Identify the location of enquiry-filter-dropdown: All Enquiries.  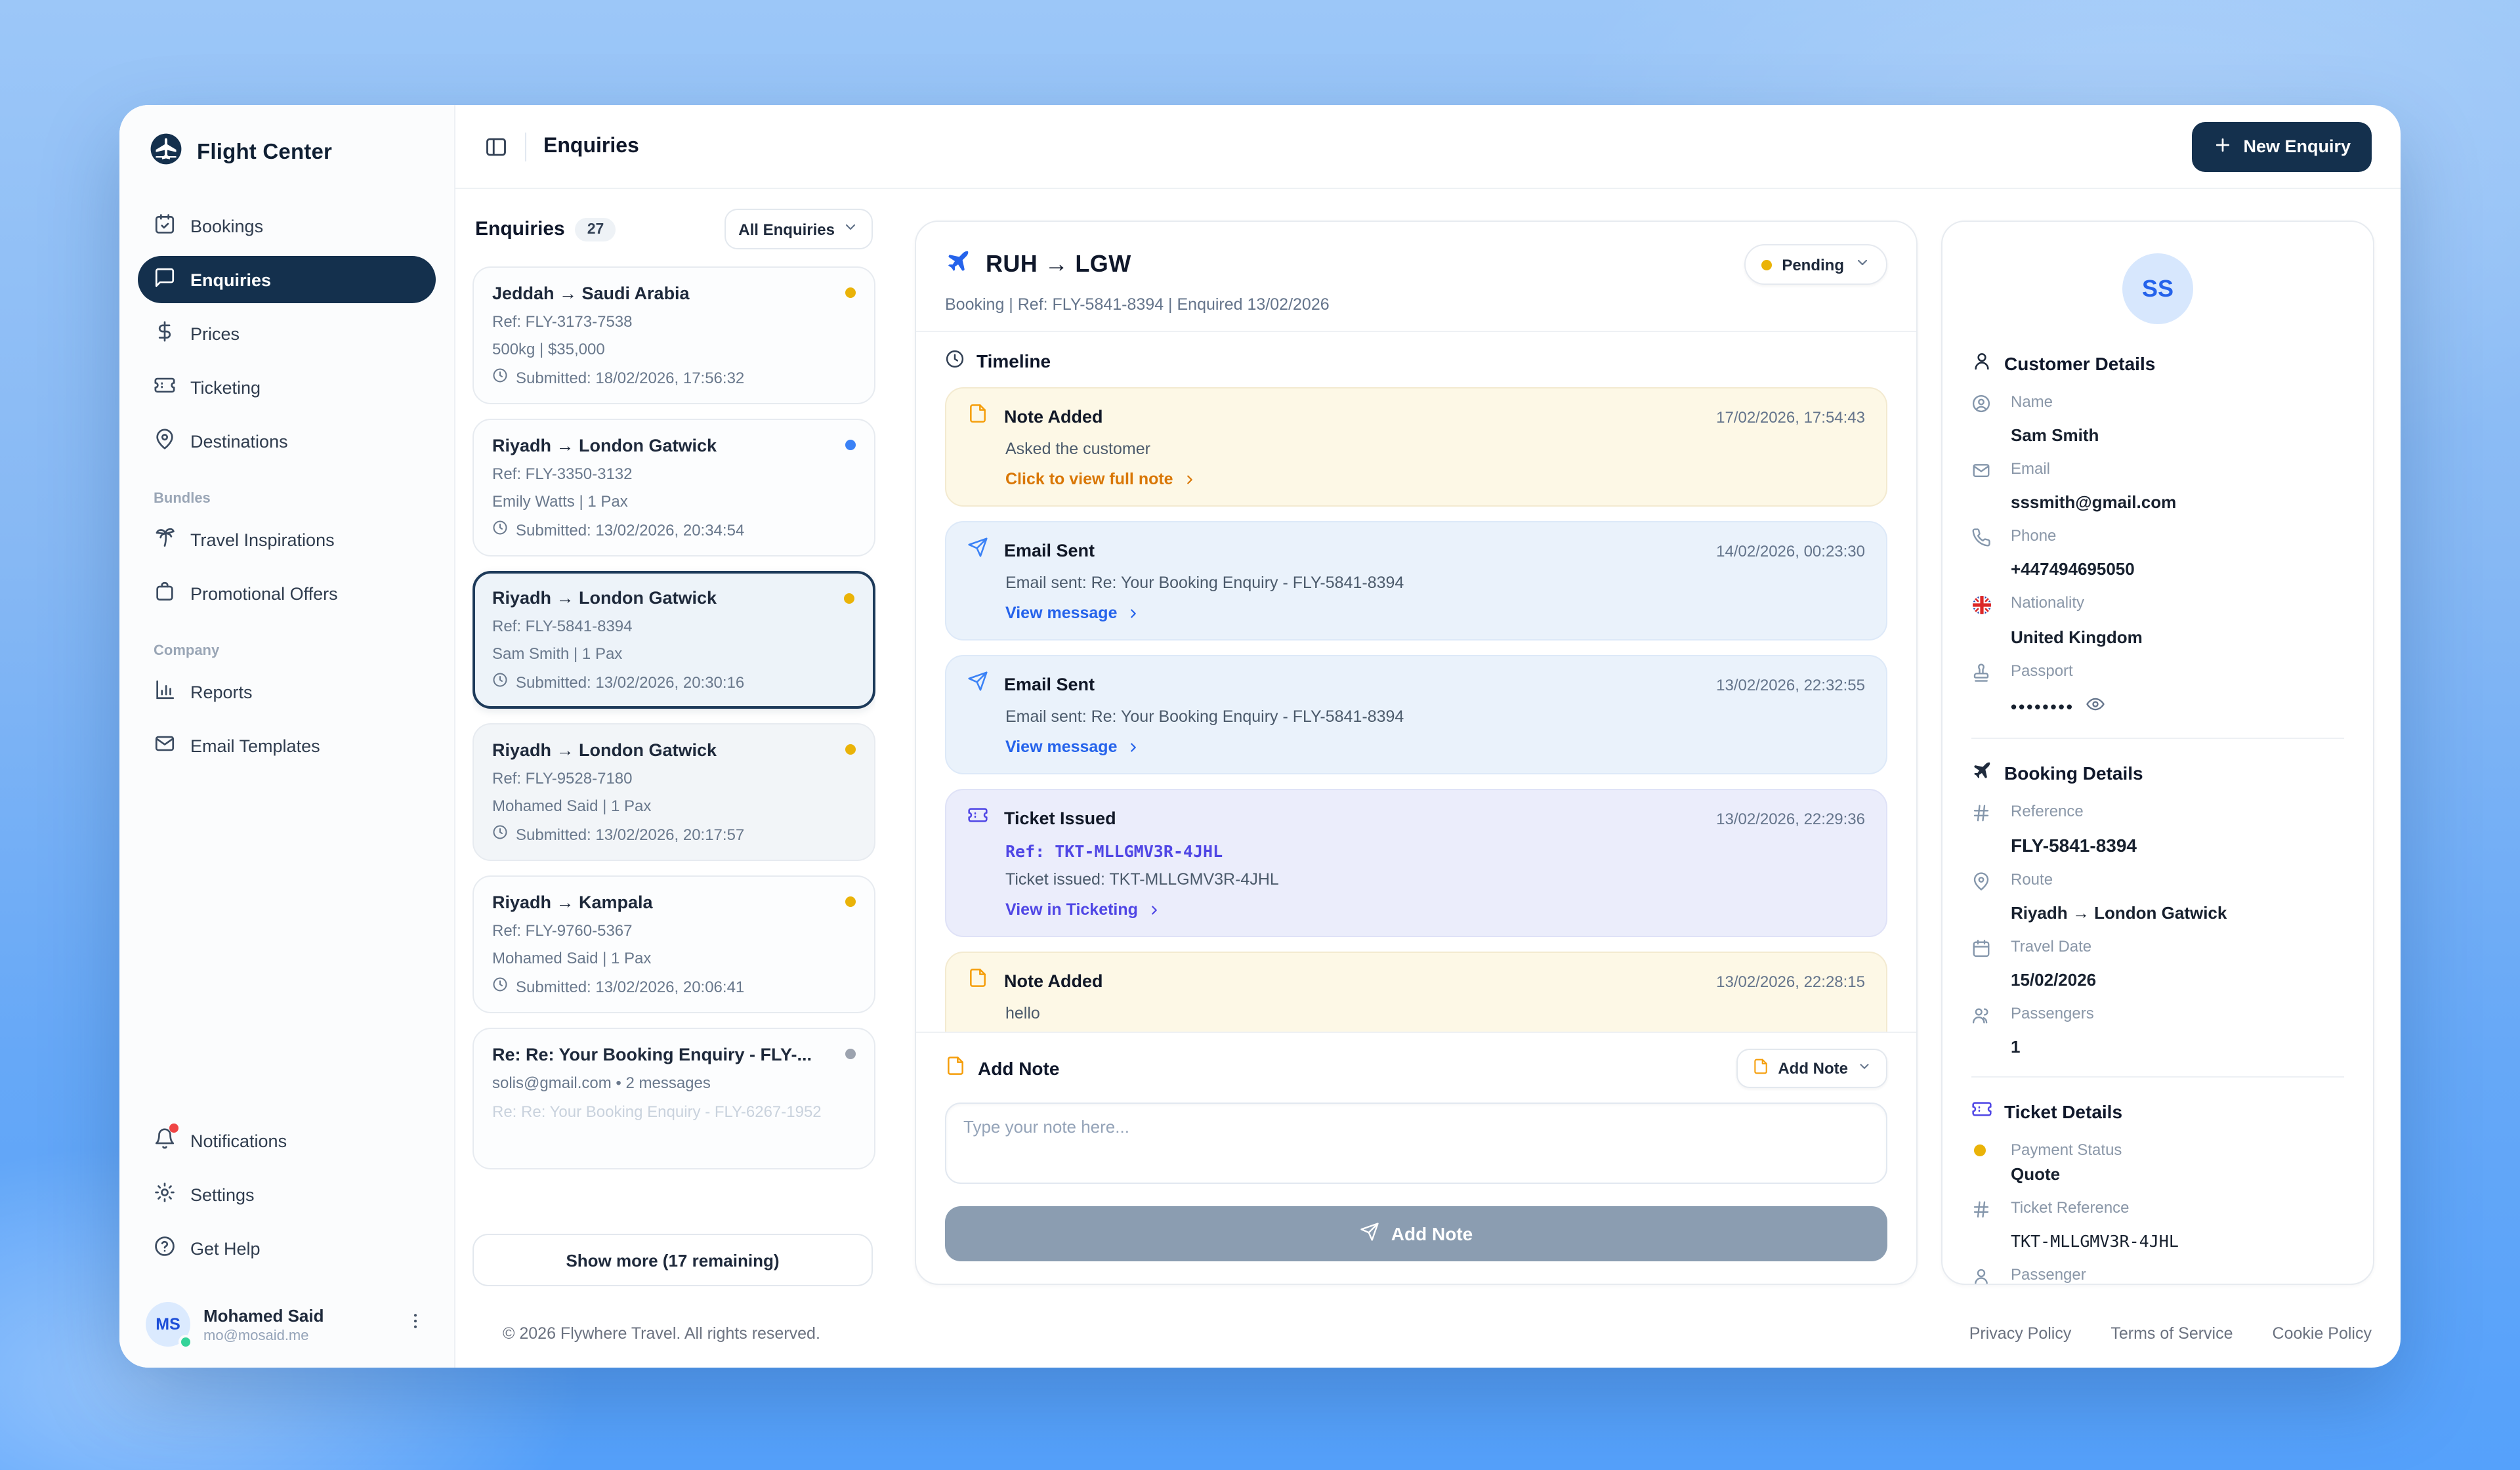
(798, 229).